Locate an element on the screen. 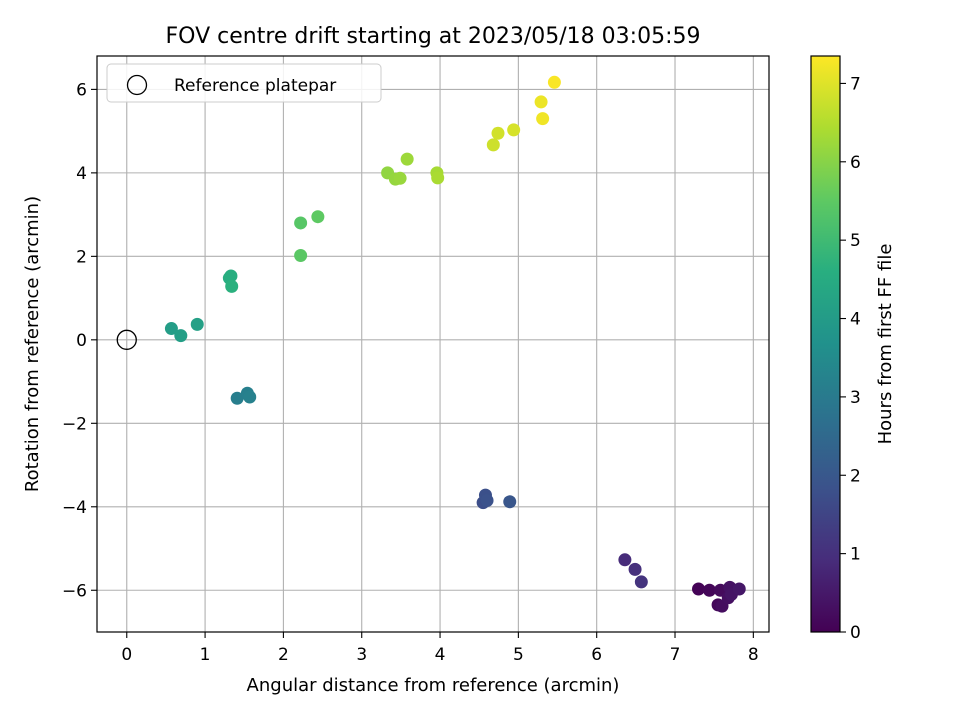 This screenshot has height=724, width=960. y-axis-ticks: −6 −4 −2 0 2 4 6 is located at coordinates (79, 340).